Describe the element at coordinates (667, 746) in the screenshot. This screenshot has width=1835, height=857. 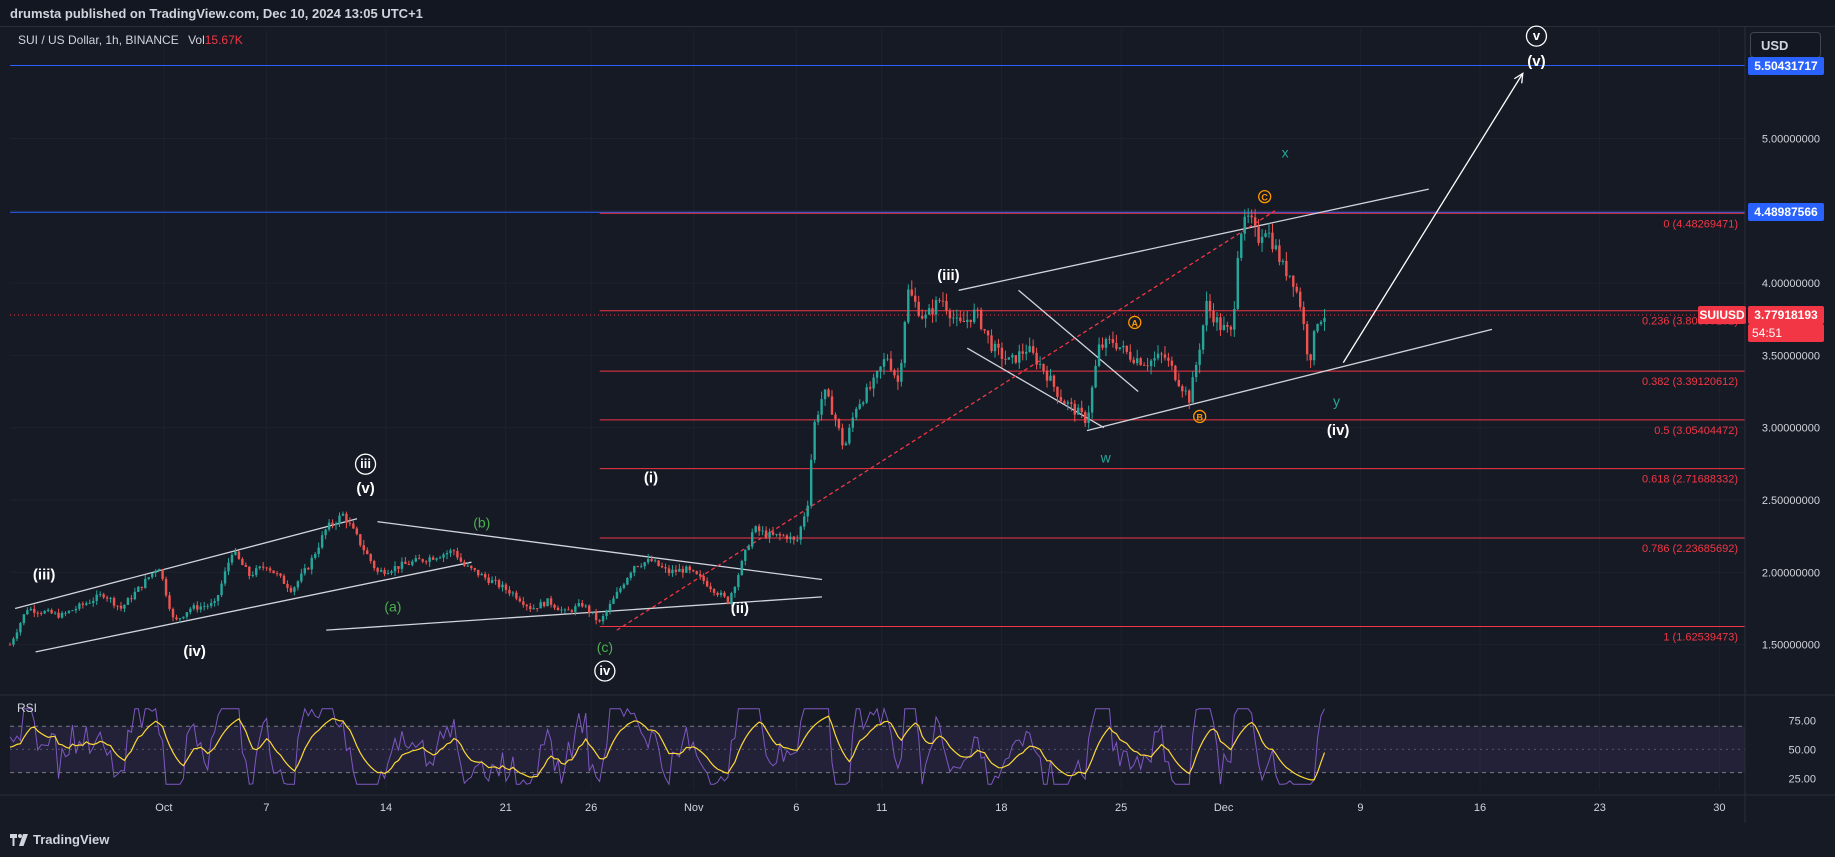
I see `rsi-line` at that location.